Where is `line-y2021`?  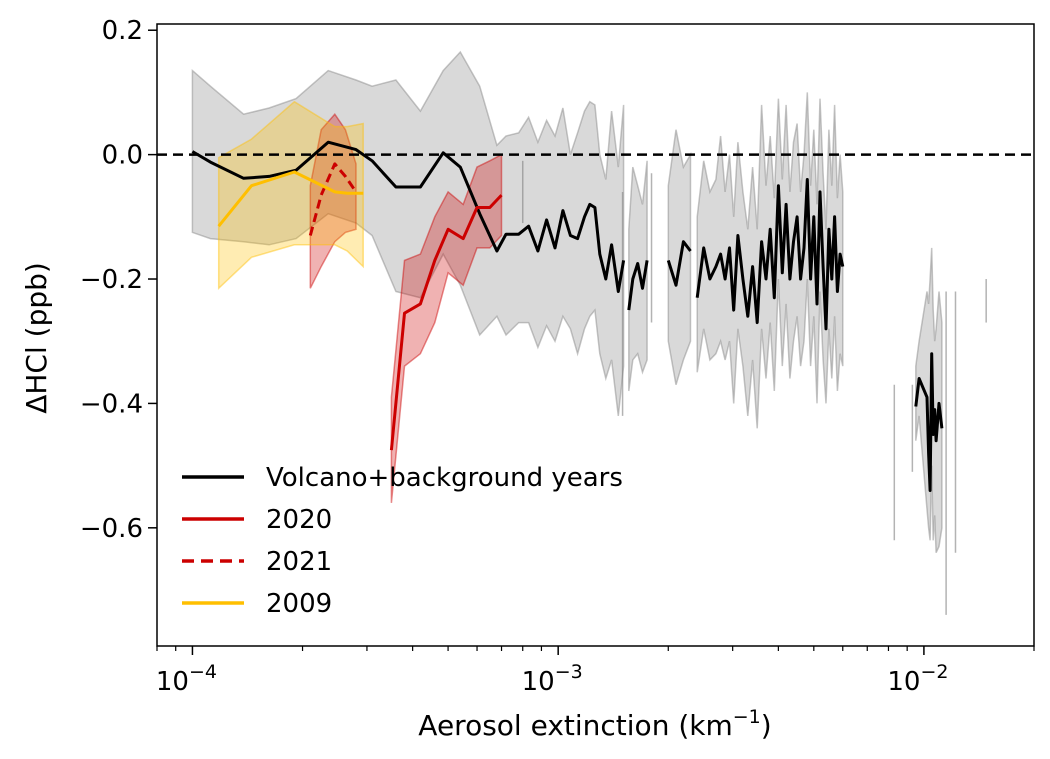
line-y2021 is located at coordinates (333, 199).